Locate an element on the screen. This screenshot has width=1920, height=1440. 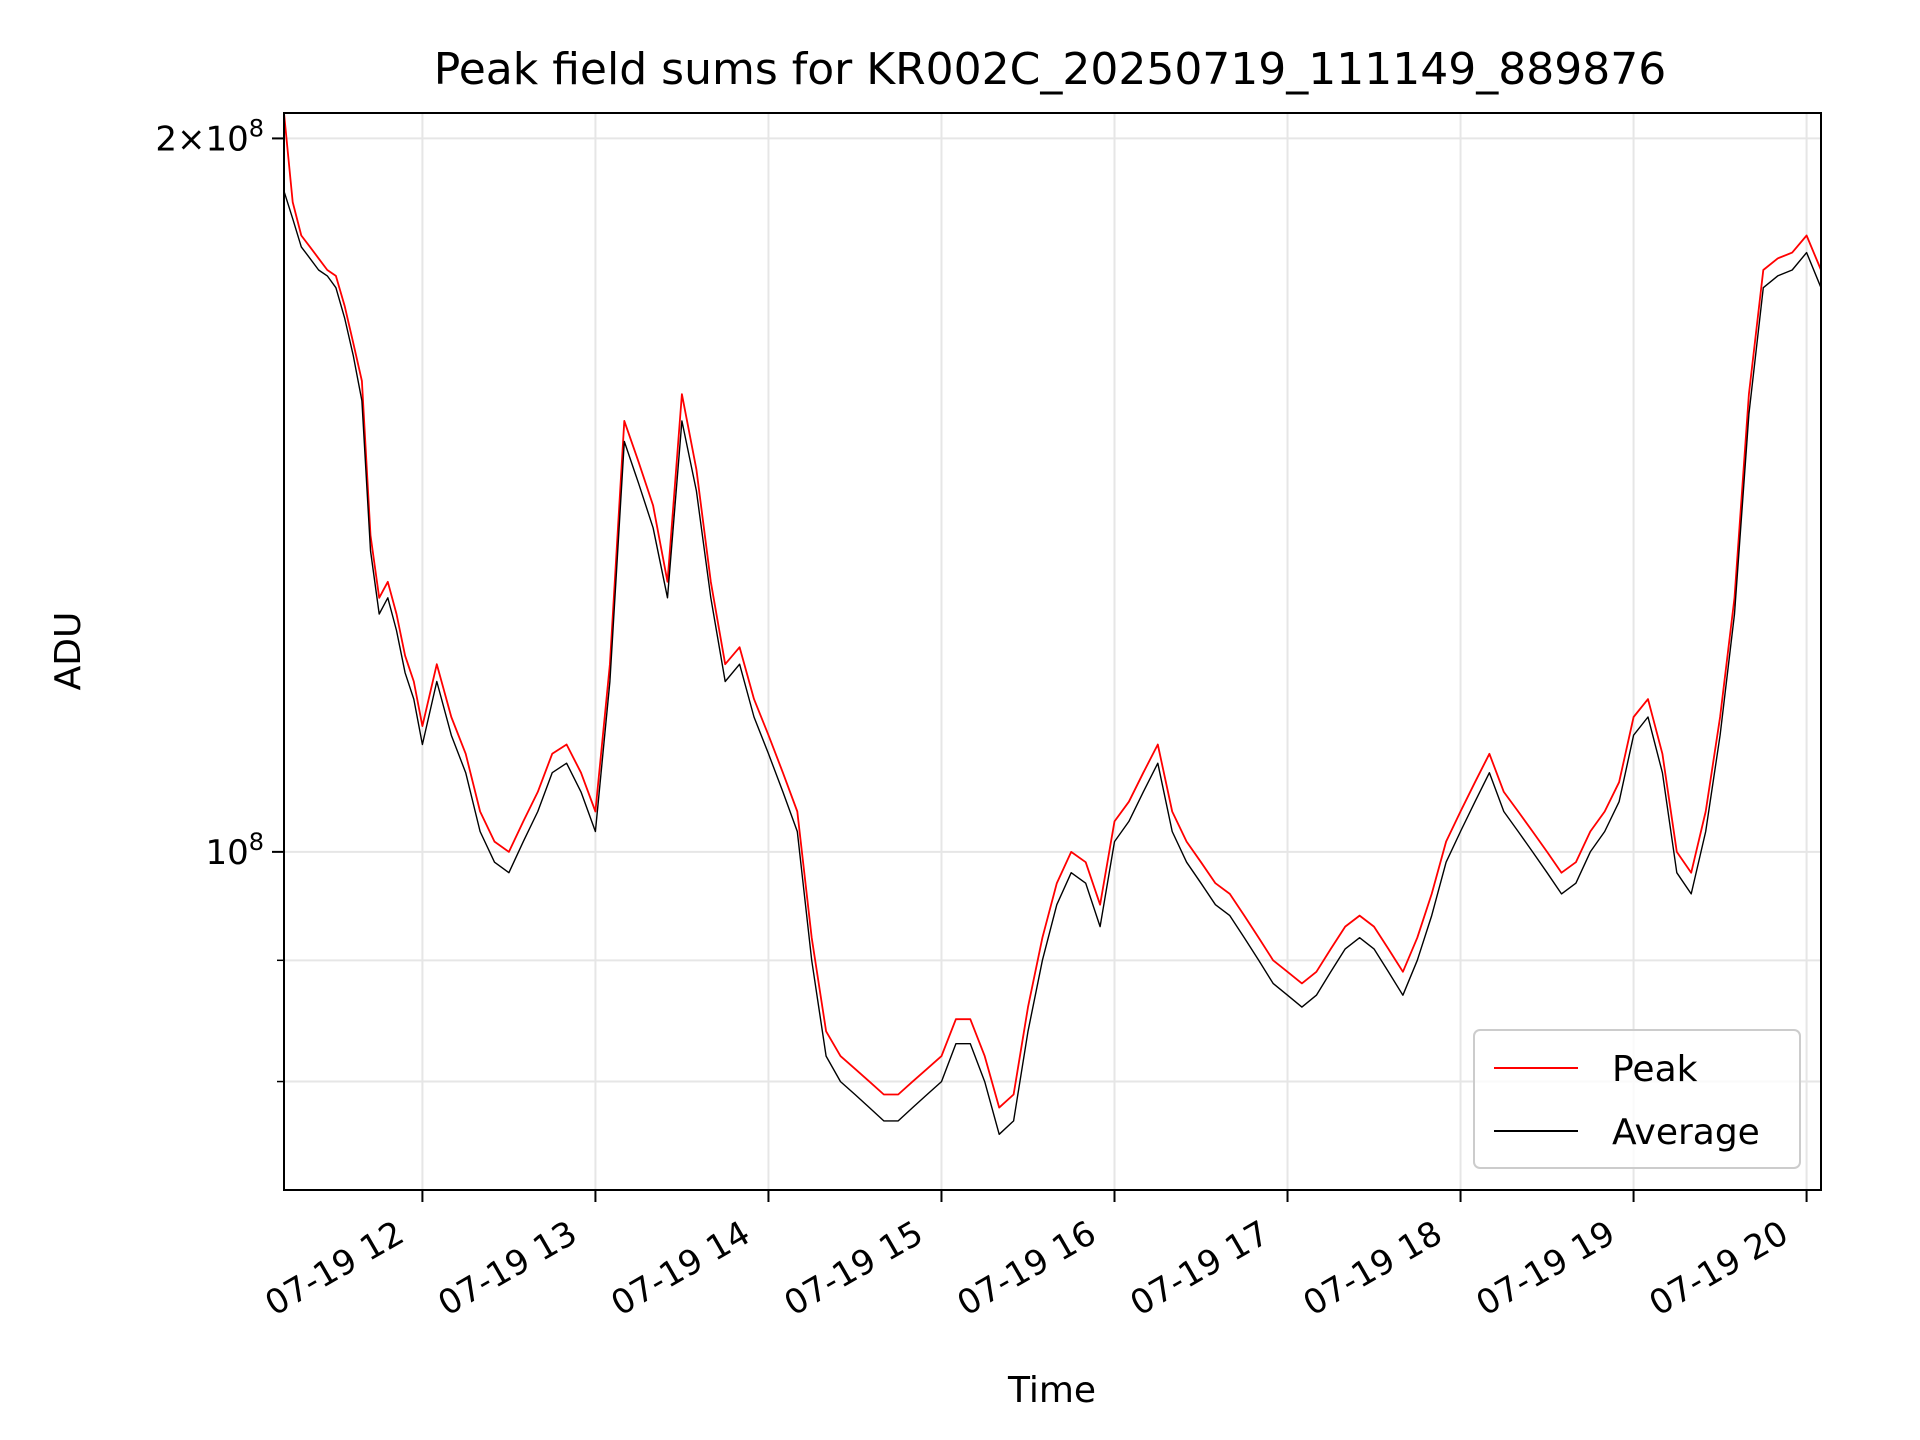
legend: Peak Average is located at coordinates (1637, 1099).